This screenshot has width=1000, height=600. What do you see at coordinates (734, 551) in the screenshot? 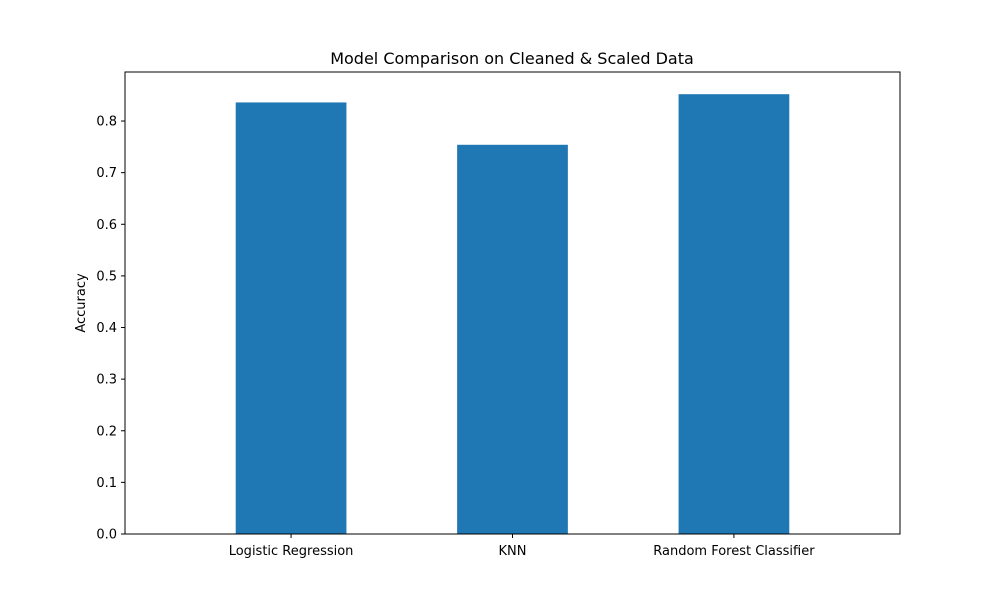
I see `x-tick-label: Random Forest Classifier` at bounding box center [734, 551].